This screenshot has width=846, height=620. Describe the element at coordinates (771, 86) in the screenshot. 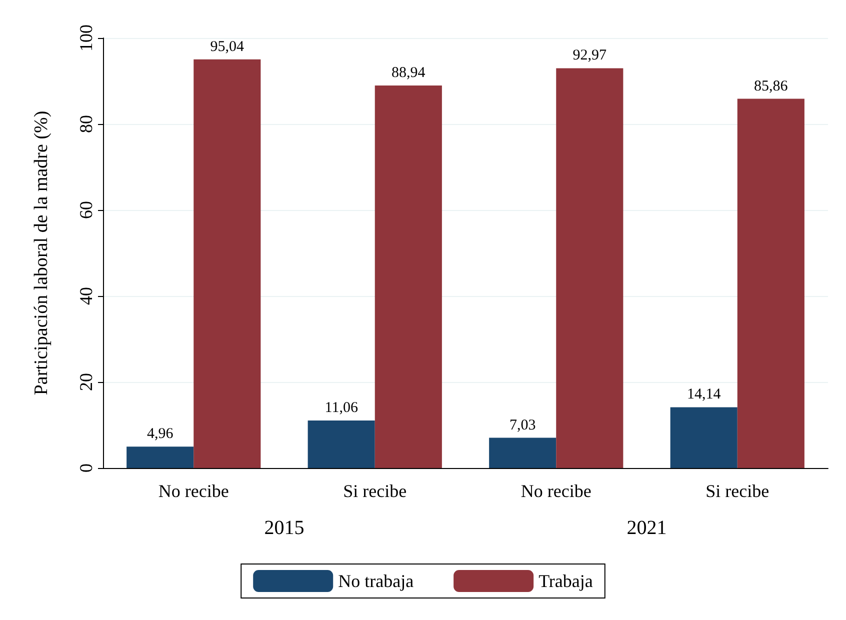

I see `data-label: 85,86` at that location.